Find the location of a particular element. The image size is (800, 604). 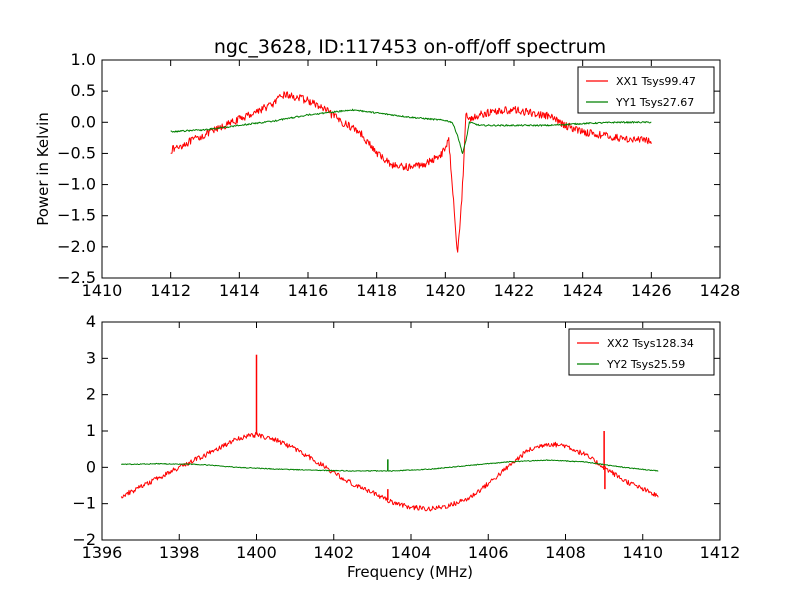

legend-label: YY2 Tsys25.59 is located at coordinates (645, 364).